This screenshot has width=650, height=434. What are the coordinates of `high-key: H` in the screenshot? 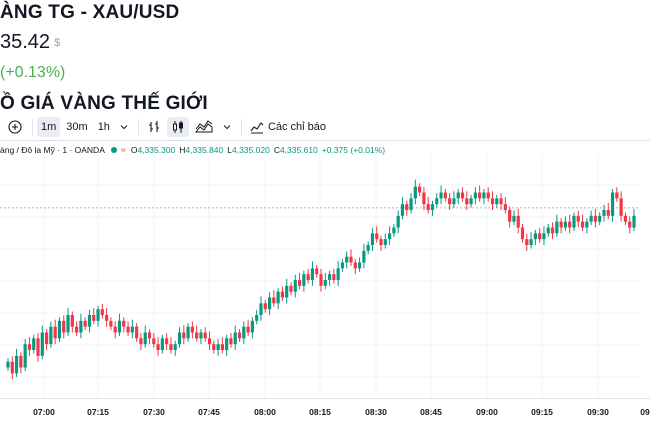 It's located at (182, 150).